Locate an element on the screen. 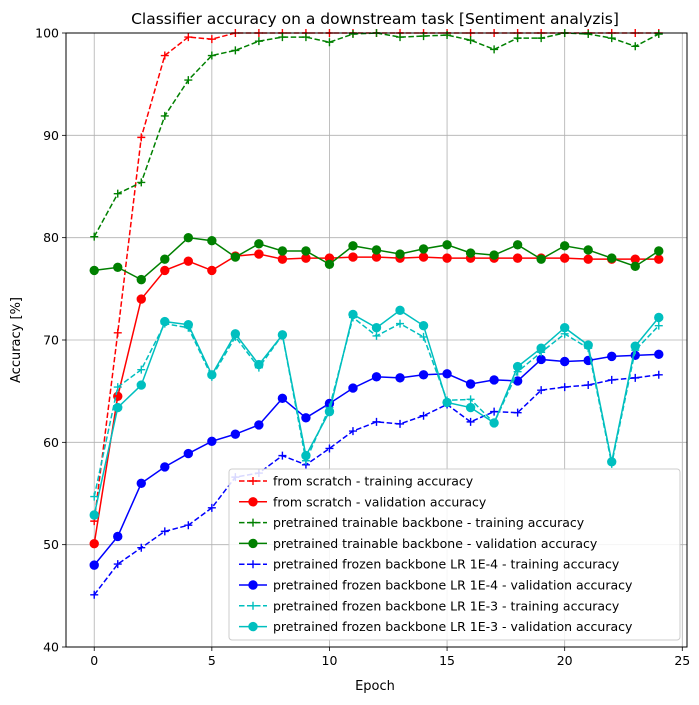 This screenshot has height=705, width=699. y-tick-label: 40 is located at coordinates (51, 647).